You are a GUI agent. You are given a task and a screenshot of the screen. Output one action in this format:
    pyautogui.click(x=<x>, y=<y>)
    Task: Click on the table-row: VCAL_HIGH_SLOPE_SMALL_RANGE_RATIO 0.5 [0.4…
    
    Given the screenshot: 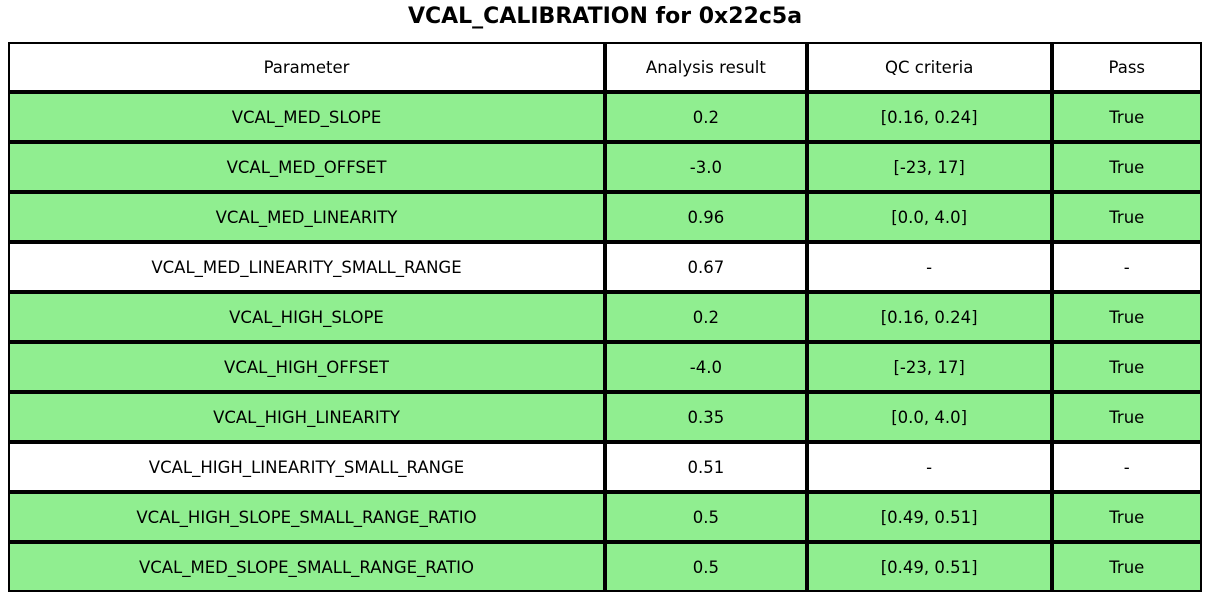 What is the action you would take?
    pyautogui.click(x=605, y=517)
    